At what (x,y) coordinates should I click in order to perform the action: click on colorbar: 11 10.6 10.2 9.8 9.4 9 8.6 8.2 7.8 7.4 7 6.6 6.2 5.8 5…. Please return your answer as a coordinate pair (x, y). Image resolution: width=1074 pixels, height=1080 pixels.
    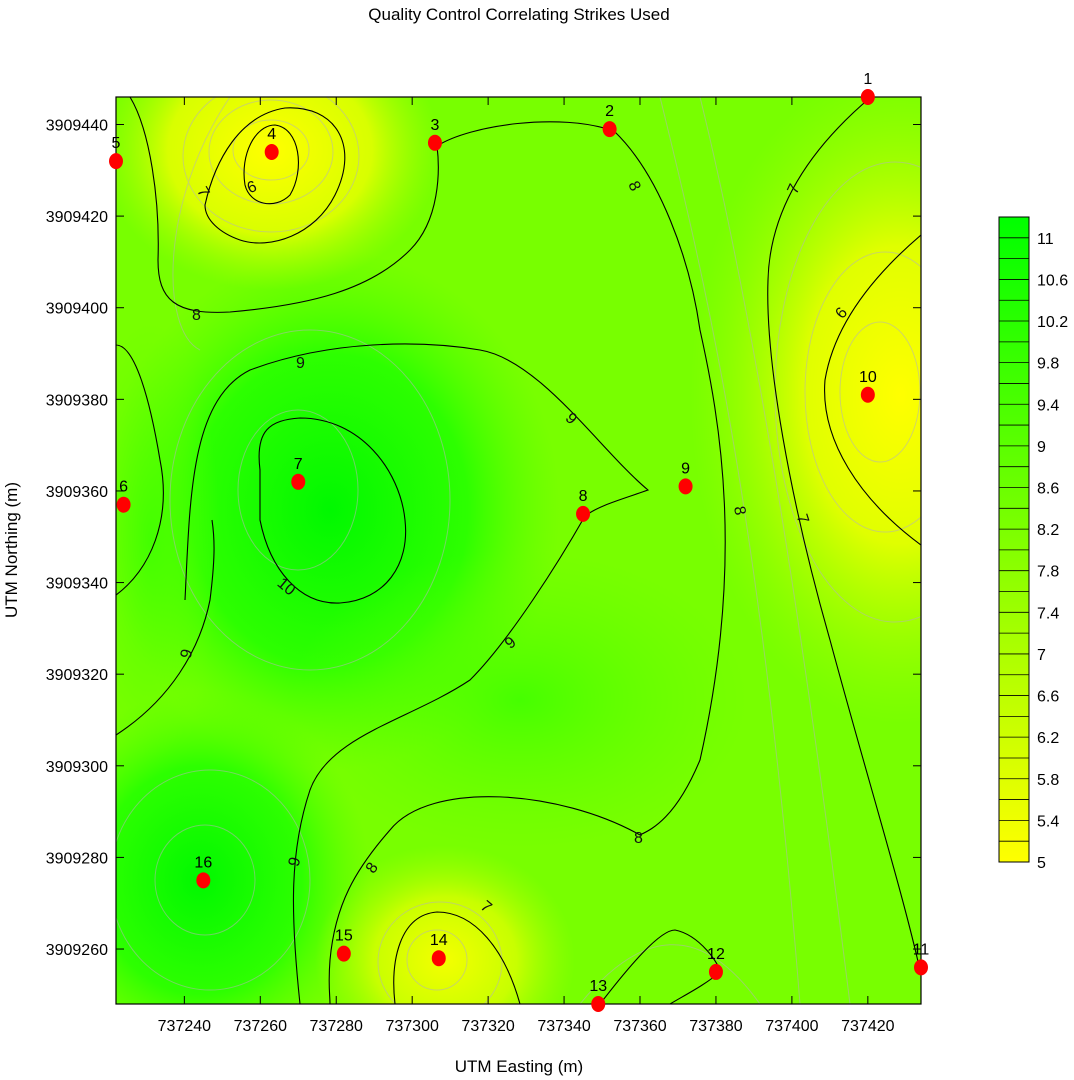
    Looking at the image, I should click on (1033, 544).